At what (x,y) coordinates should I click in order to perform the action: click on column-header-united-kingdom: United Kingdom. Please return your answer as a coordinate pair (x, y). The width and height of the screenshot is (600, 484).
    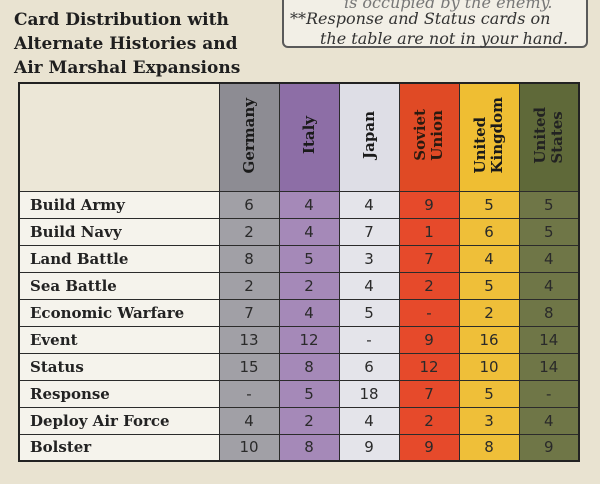
    Looking at the image, I should click on (489, 137).